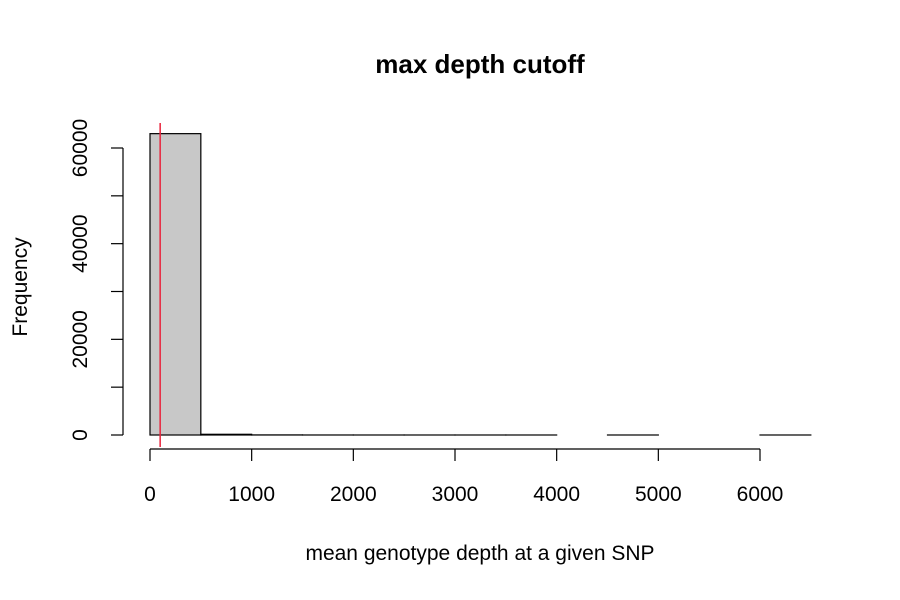 This screenshot has height=600, width=900. I want to click on y-tick-label: 20000, so click(80, 339).